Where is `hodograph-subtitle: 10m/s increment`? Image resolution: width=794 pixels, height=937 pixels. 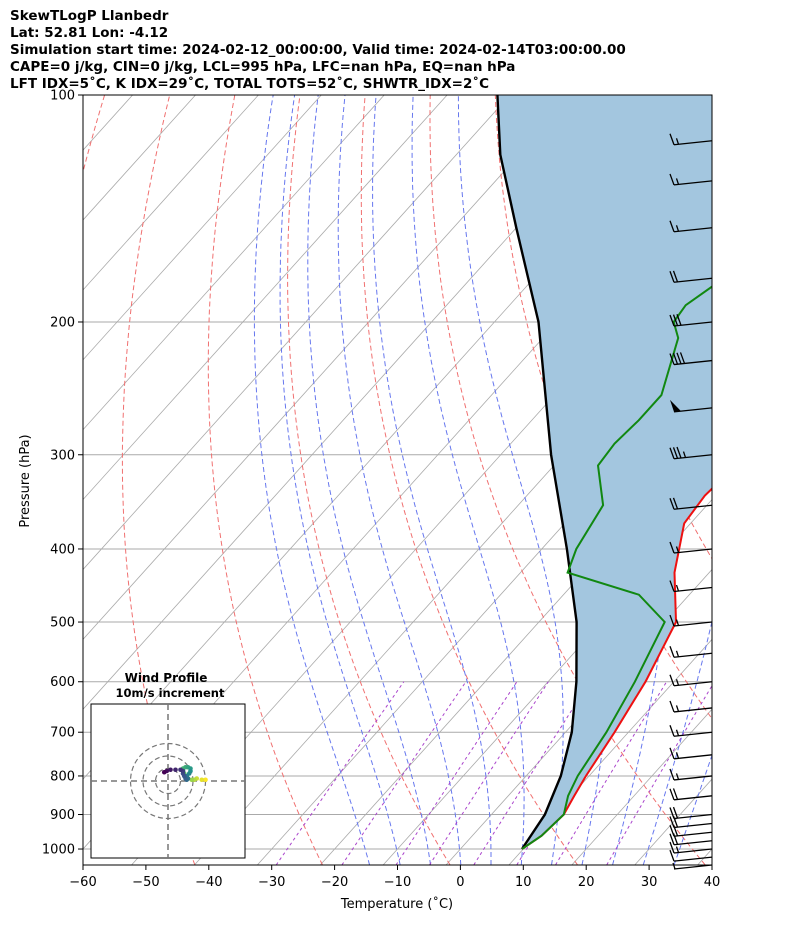
hodograph-subtitle: 10m/s increment is located at coordinates (170, 693).